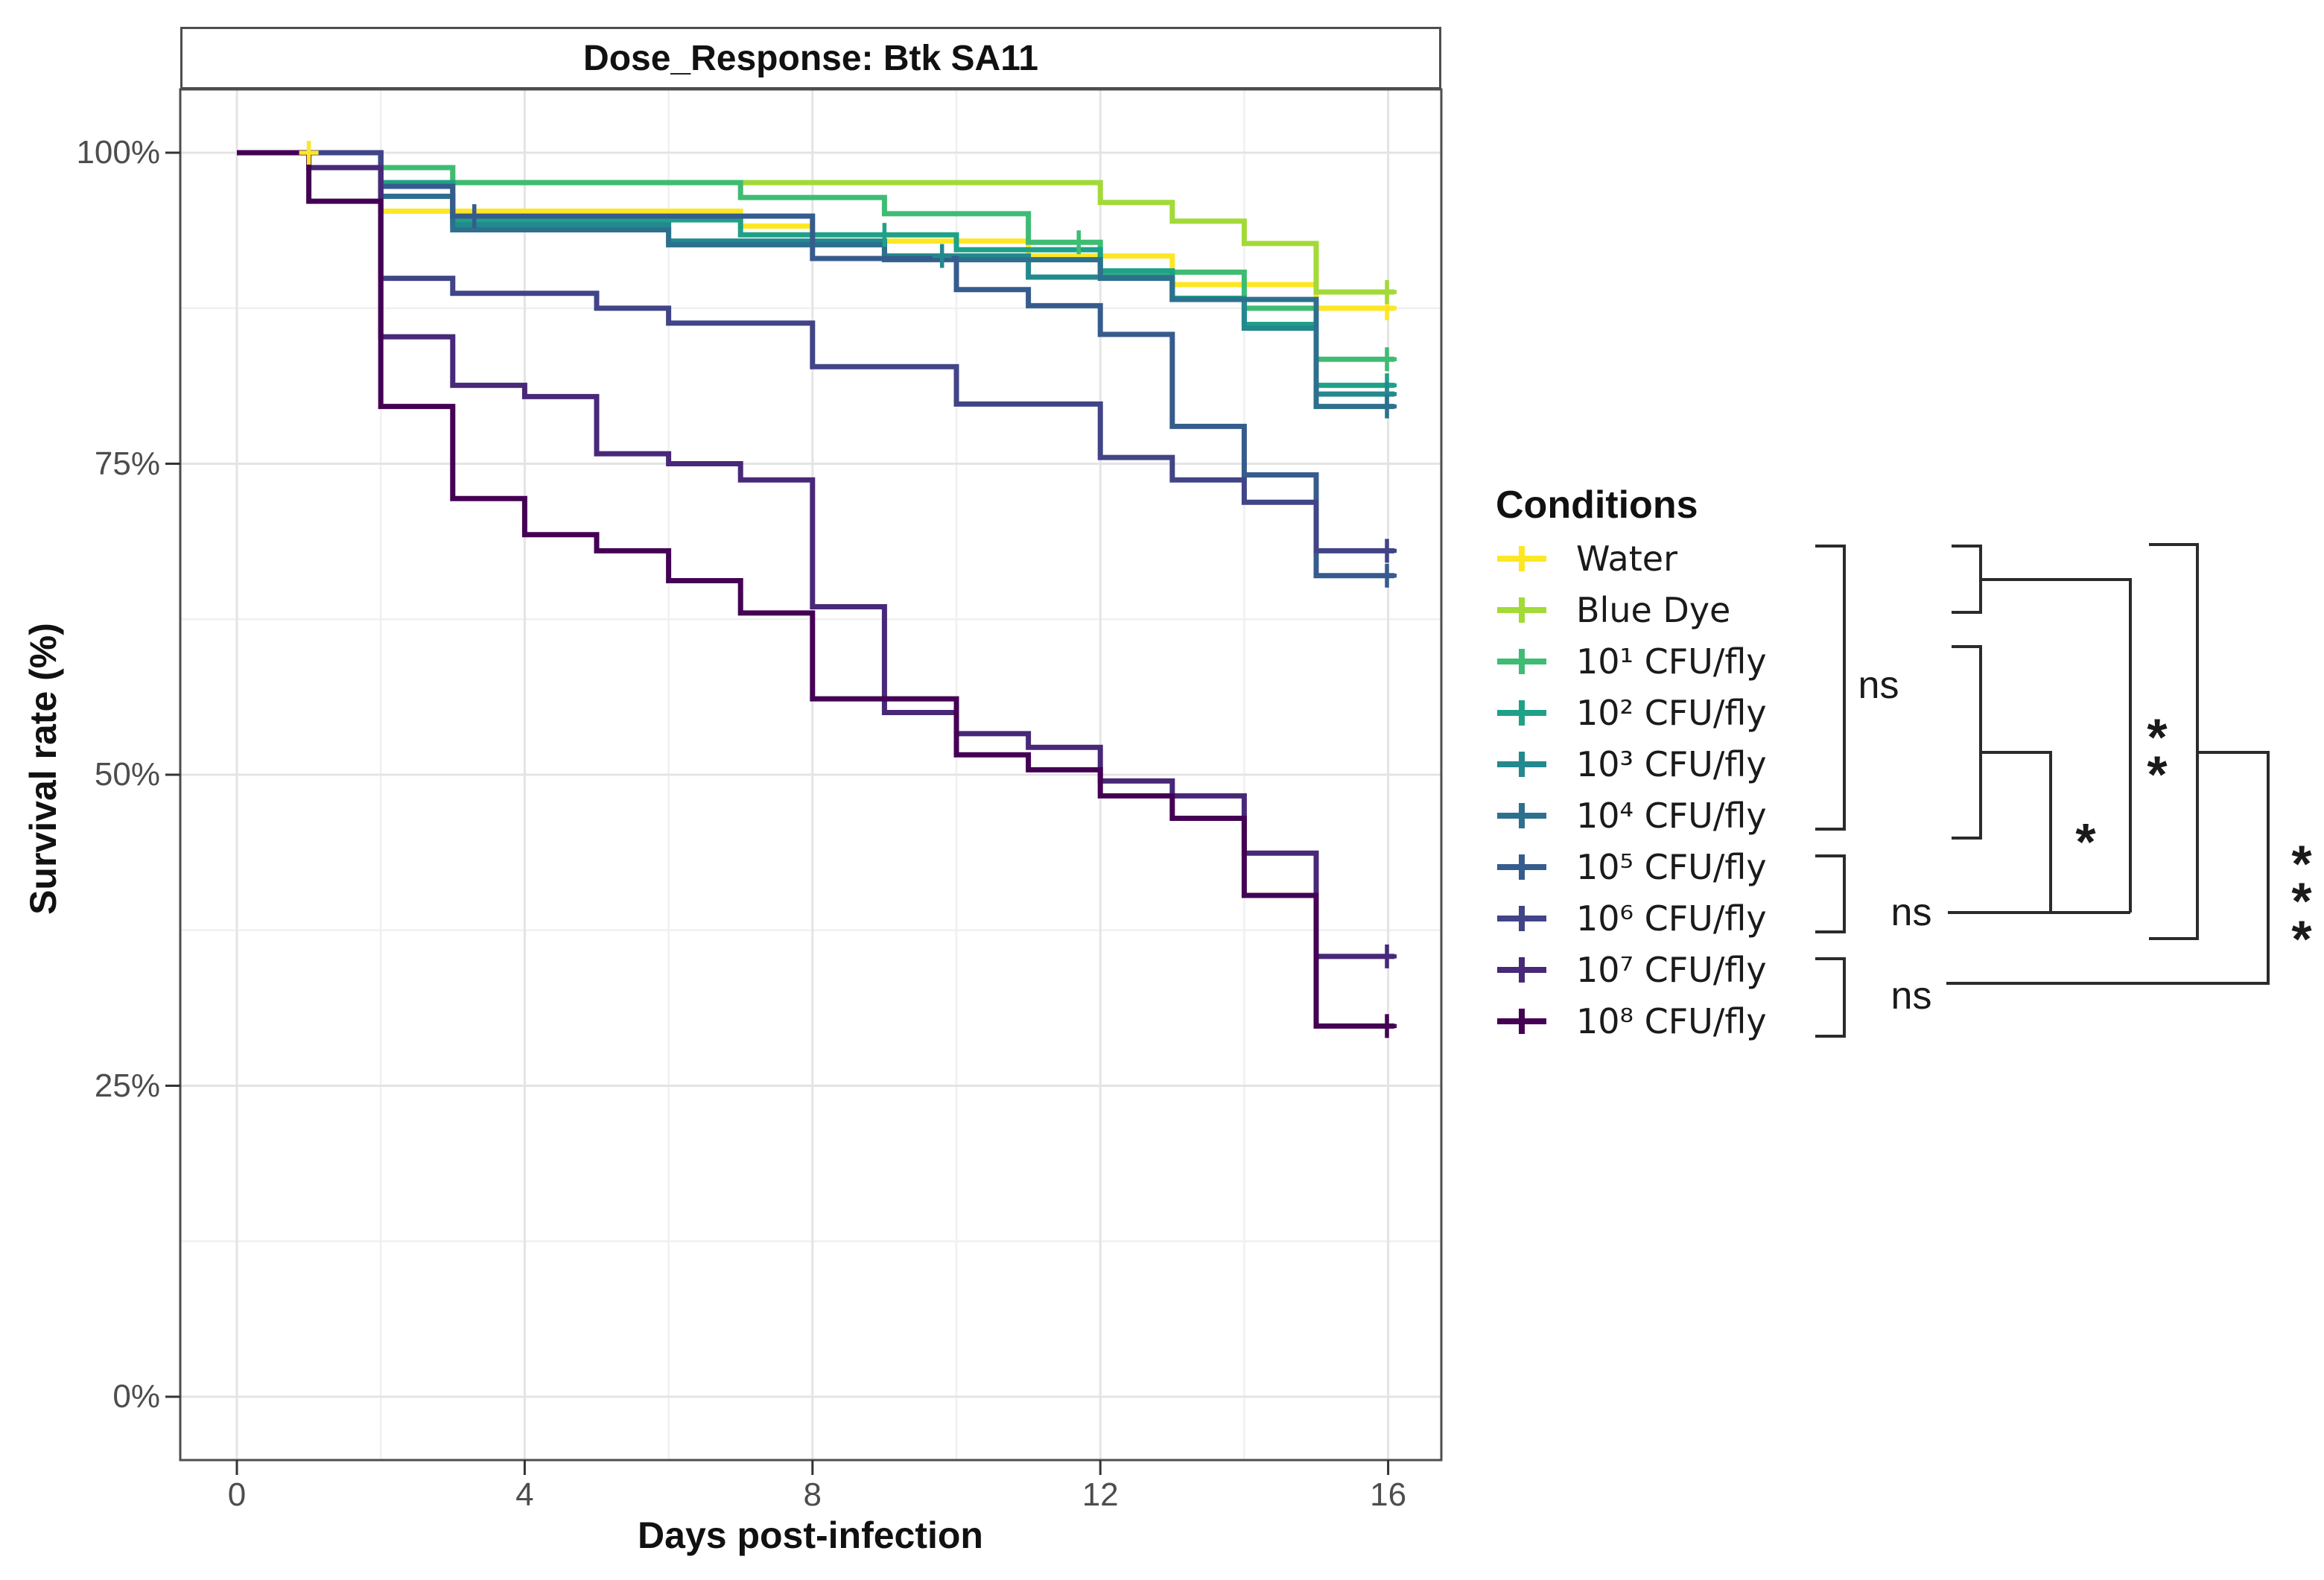 The image size is (2324, 1580). I want to click on legend-item-label: 10¹ CFU/fly, so click(1672, 662).